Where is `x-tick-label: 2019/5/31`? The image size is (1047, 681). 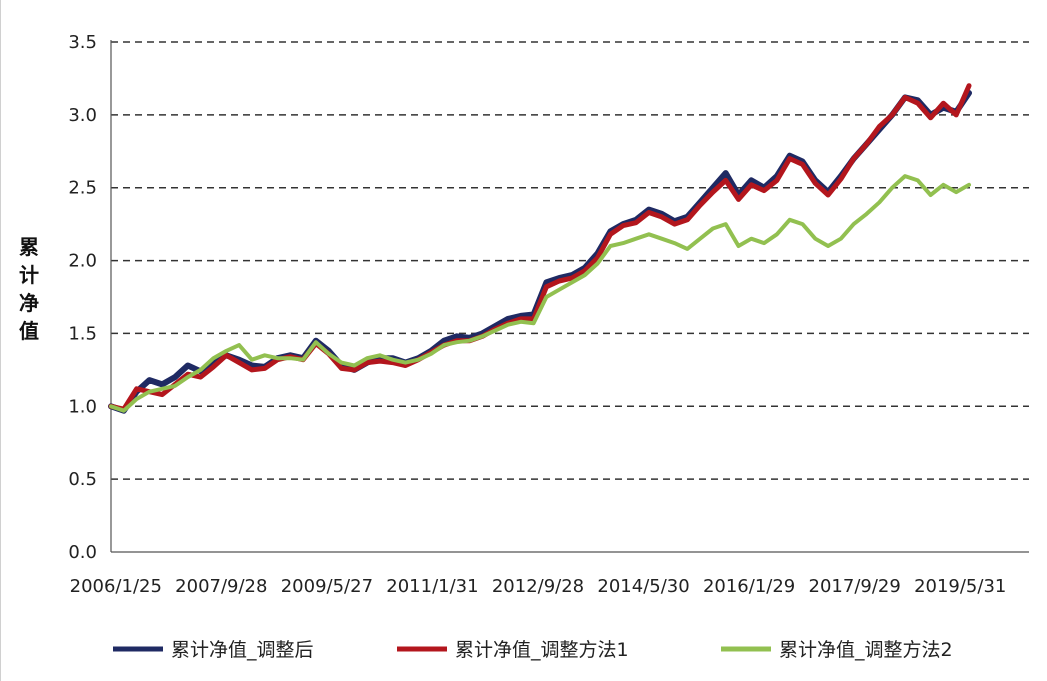
x-tick-label: 2019/5/31 is located at coordinates (960, 586).